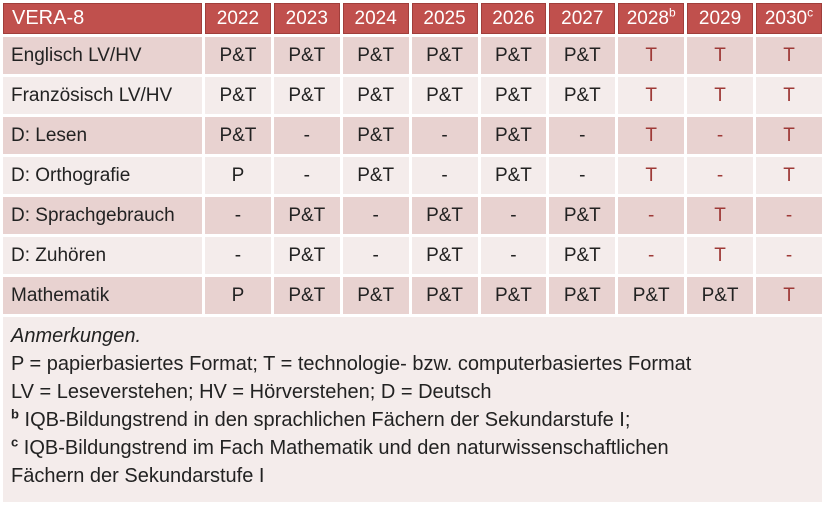  I want to click on row-label: Mathematik, so click(102, 295).